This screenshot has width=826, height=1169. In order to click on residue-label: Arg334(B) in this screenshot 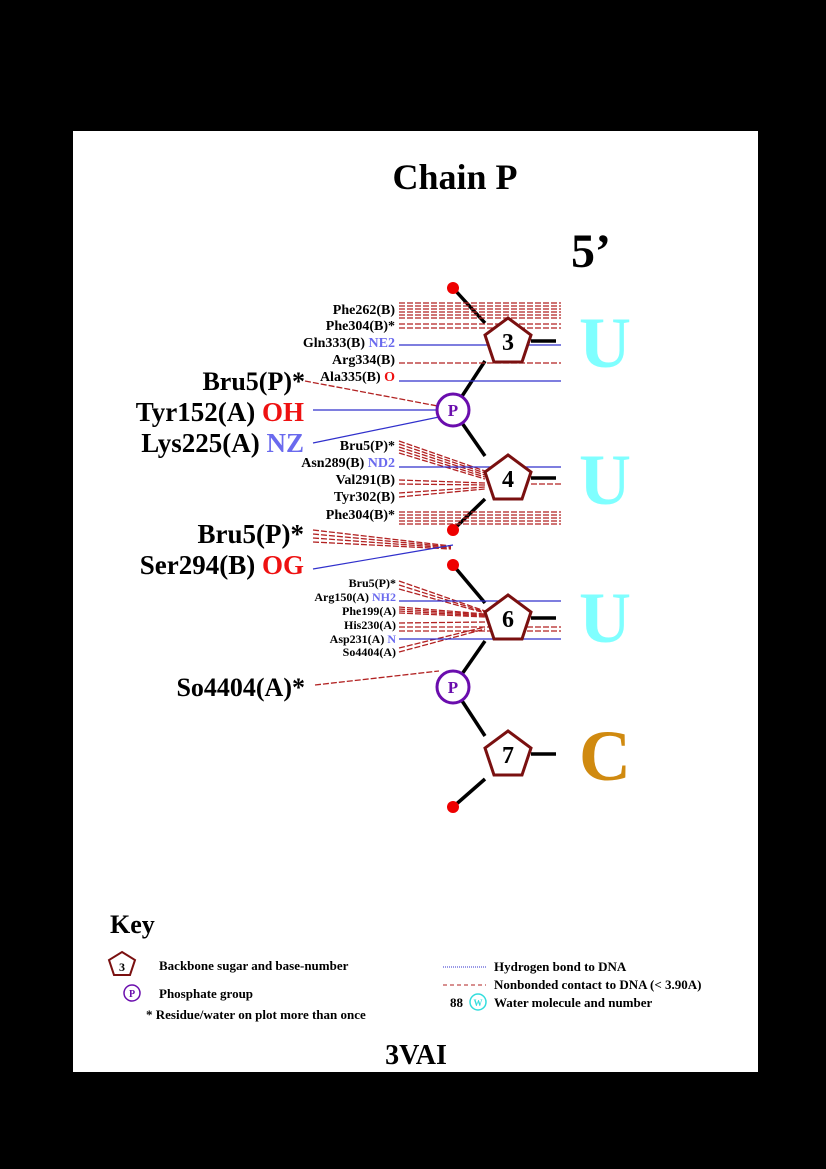, I will do `click(363, 360)`.